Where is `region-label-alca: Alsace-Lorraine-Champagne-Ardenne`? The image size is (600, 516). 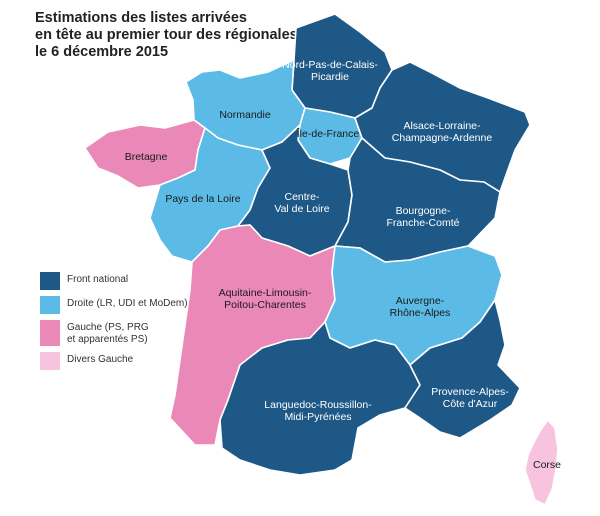
region-label-alca: Alsace-Lorraine-Champagne-Ardenne is located at coordinates (442, 132).